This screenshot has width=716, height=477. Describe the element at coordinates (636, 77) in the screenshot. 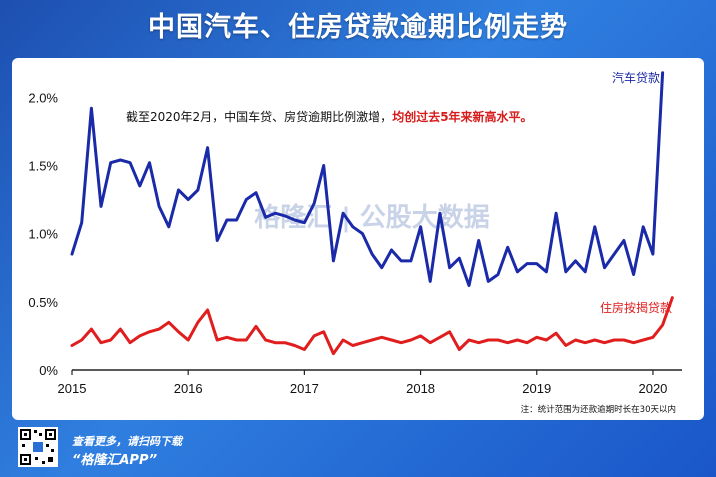

I see `series-label-auto-loan: 汽车贷款` at that location.